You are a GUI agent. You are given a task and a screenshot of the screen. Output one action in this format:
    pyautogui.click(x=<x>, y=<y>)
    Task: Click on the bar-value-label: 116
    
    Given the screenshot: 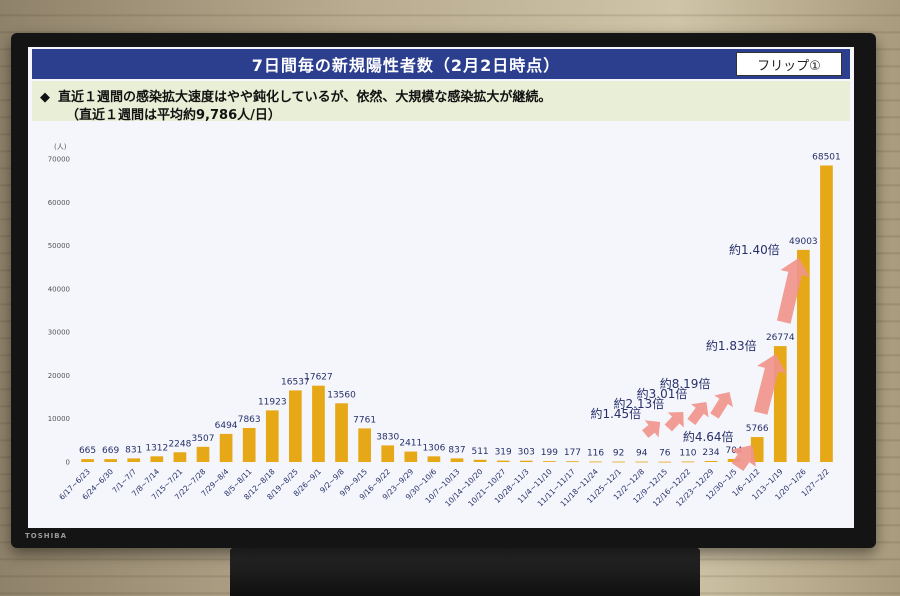 What is the action you would take?
    pyautogui.click(x=595, y=453)
    